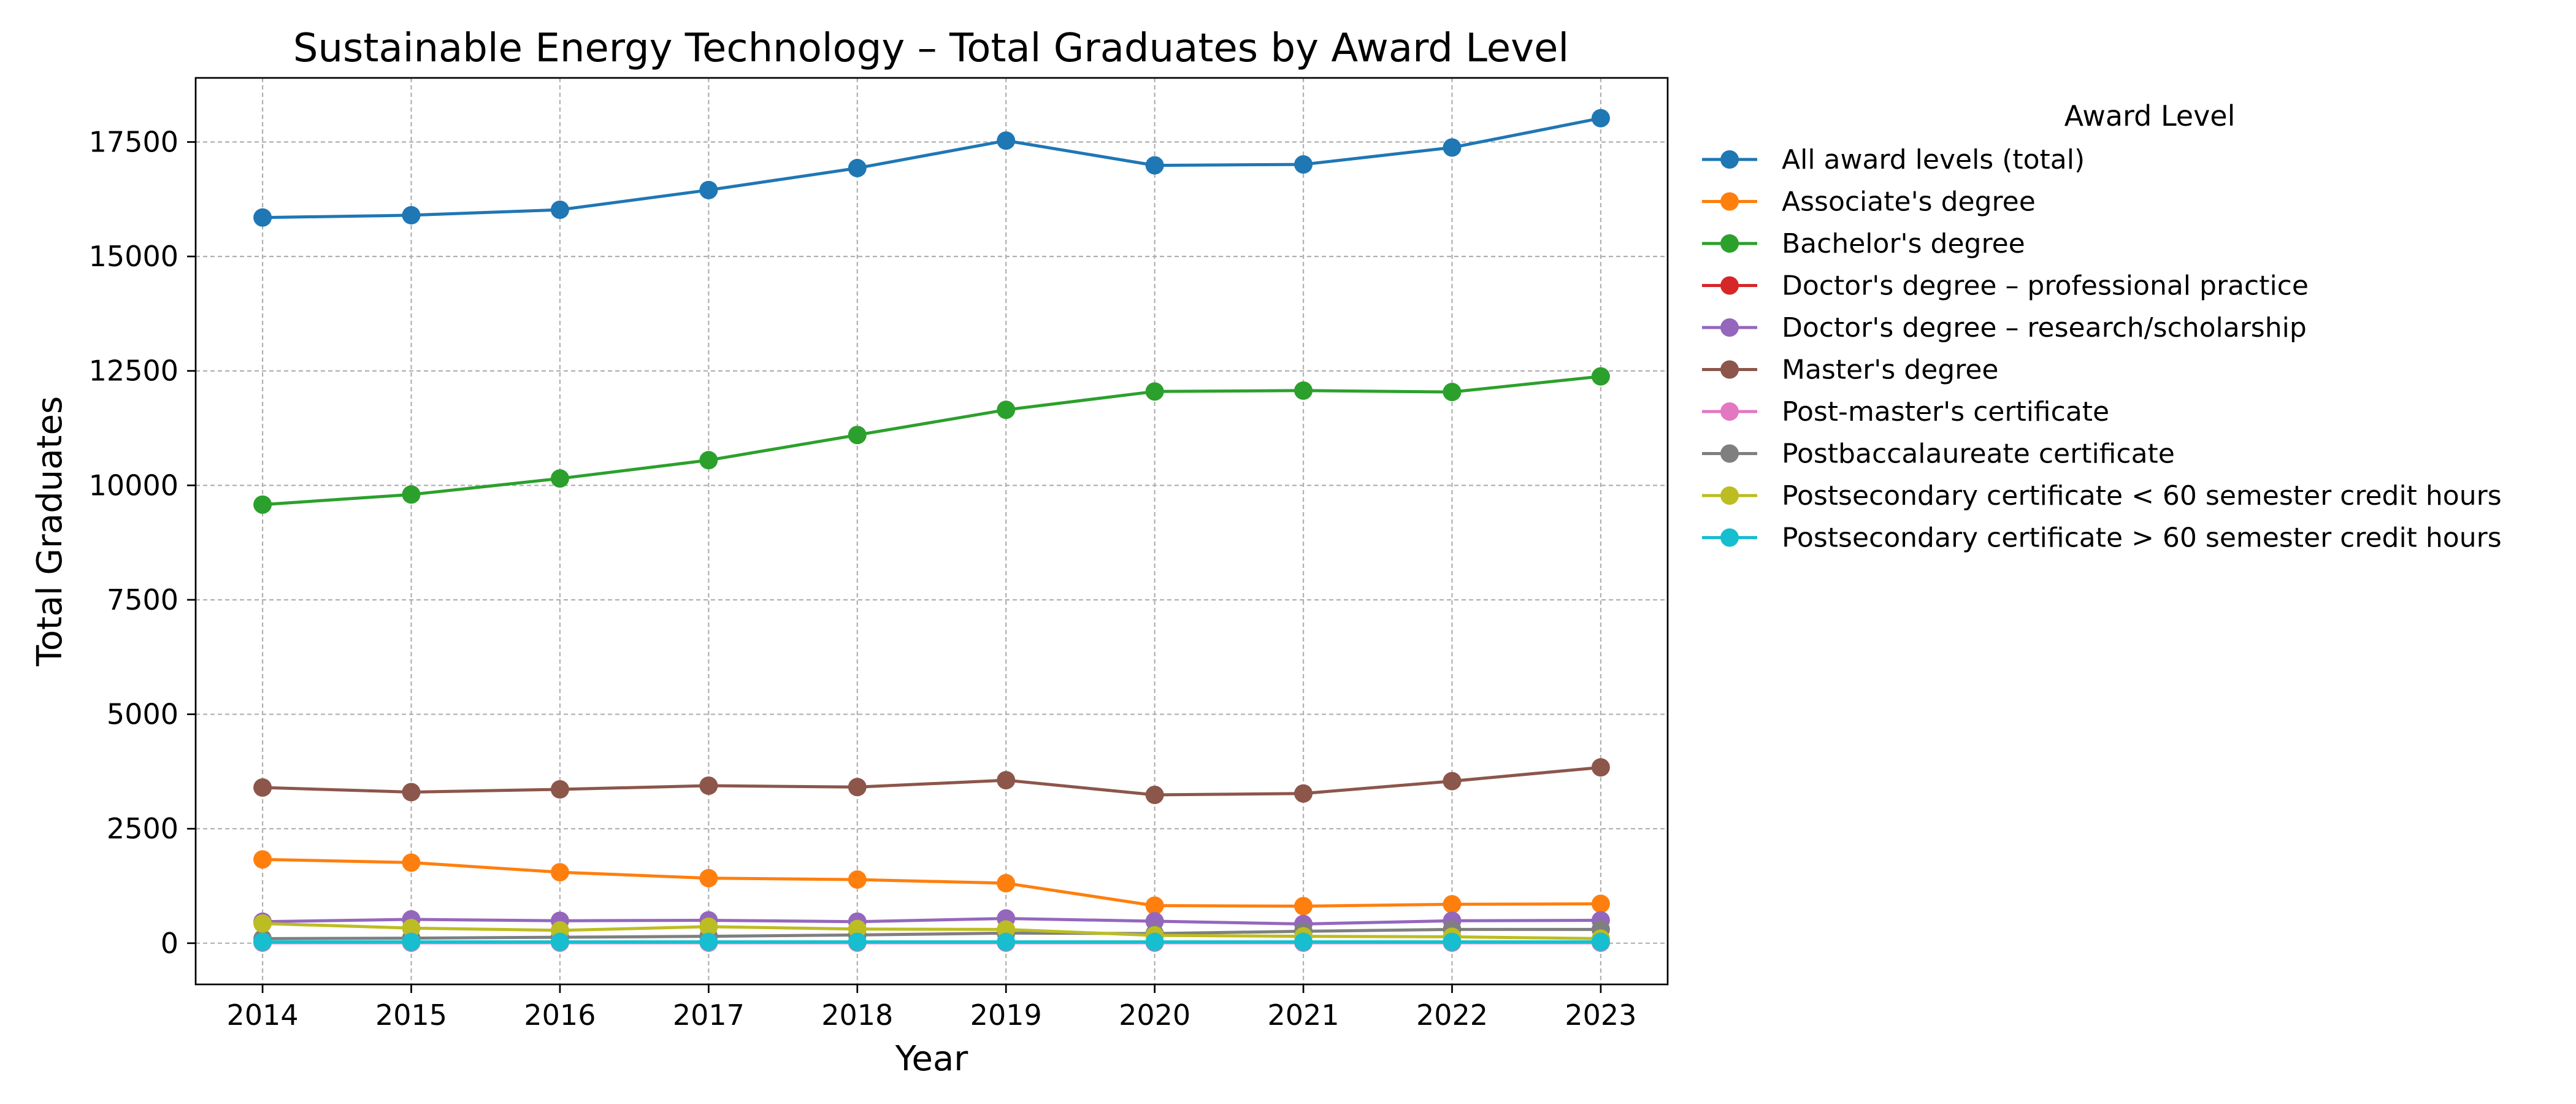 The image size is (2576, 1104). What do you see at coordinates (142, 828) in the screenshot?
I see `y-tick-label: 2500` at bounding box center [142, 828].